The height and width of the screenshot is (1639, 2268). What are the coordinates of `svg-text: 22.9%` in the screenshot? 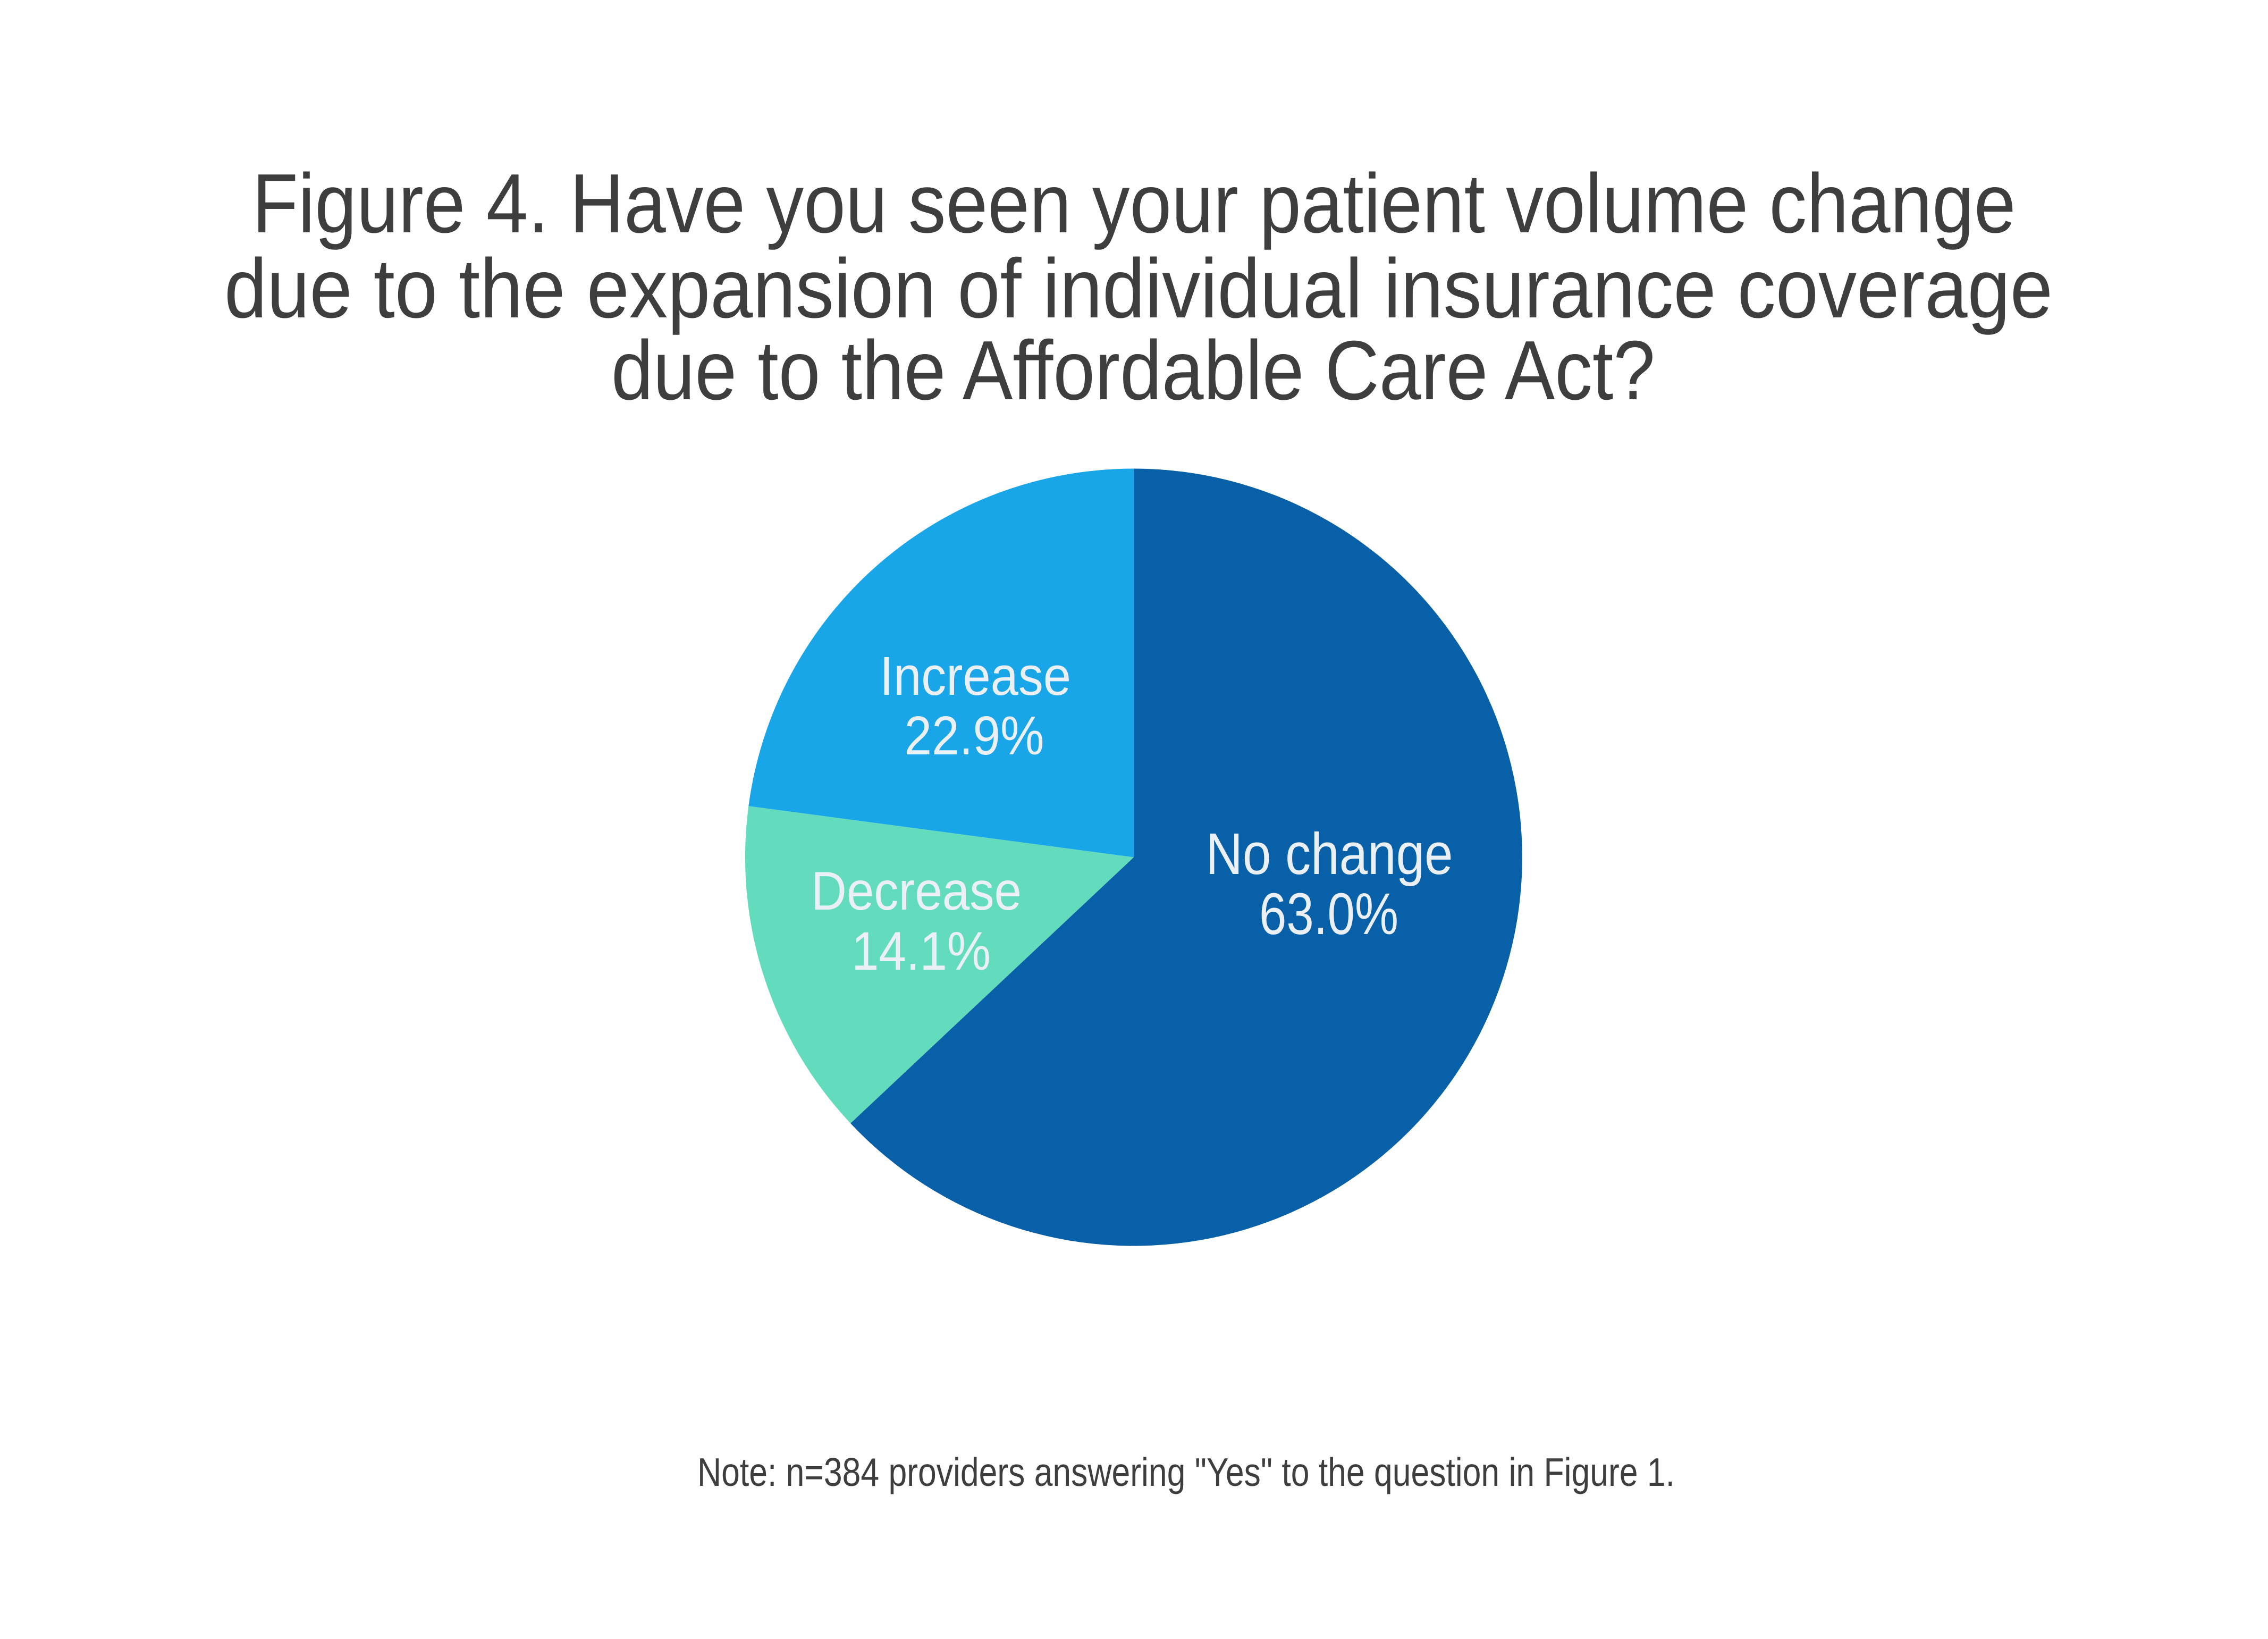 It's located at (975, 735).